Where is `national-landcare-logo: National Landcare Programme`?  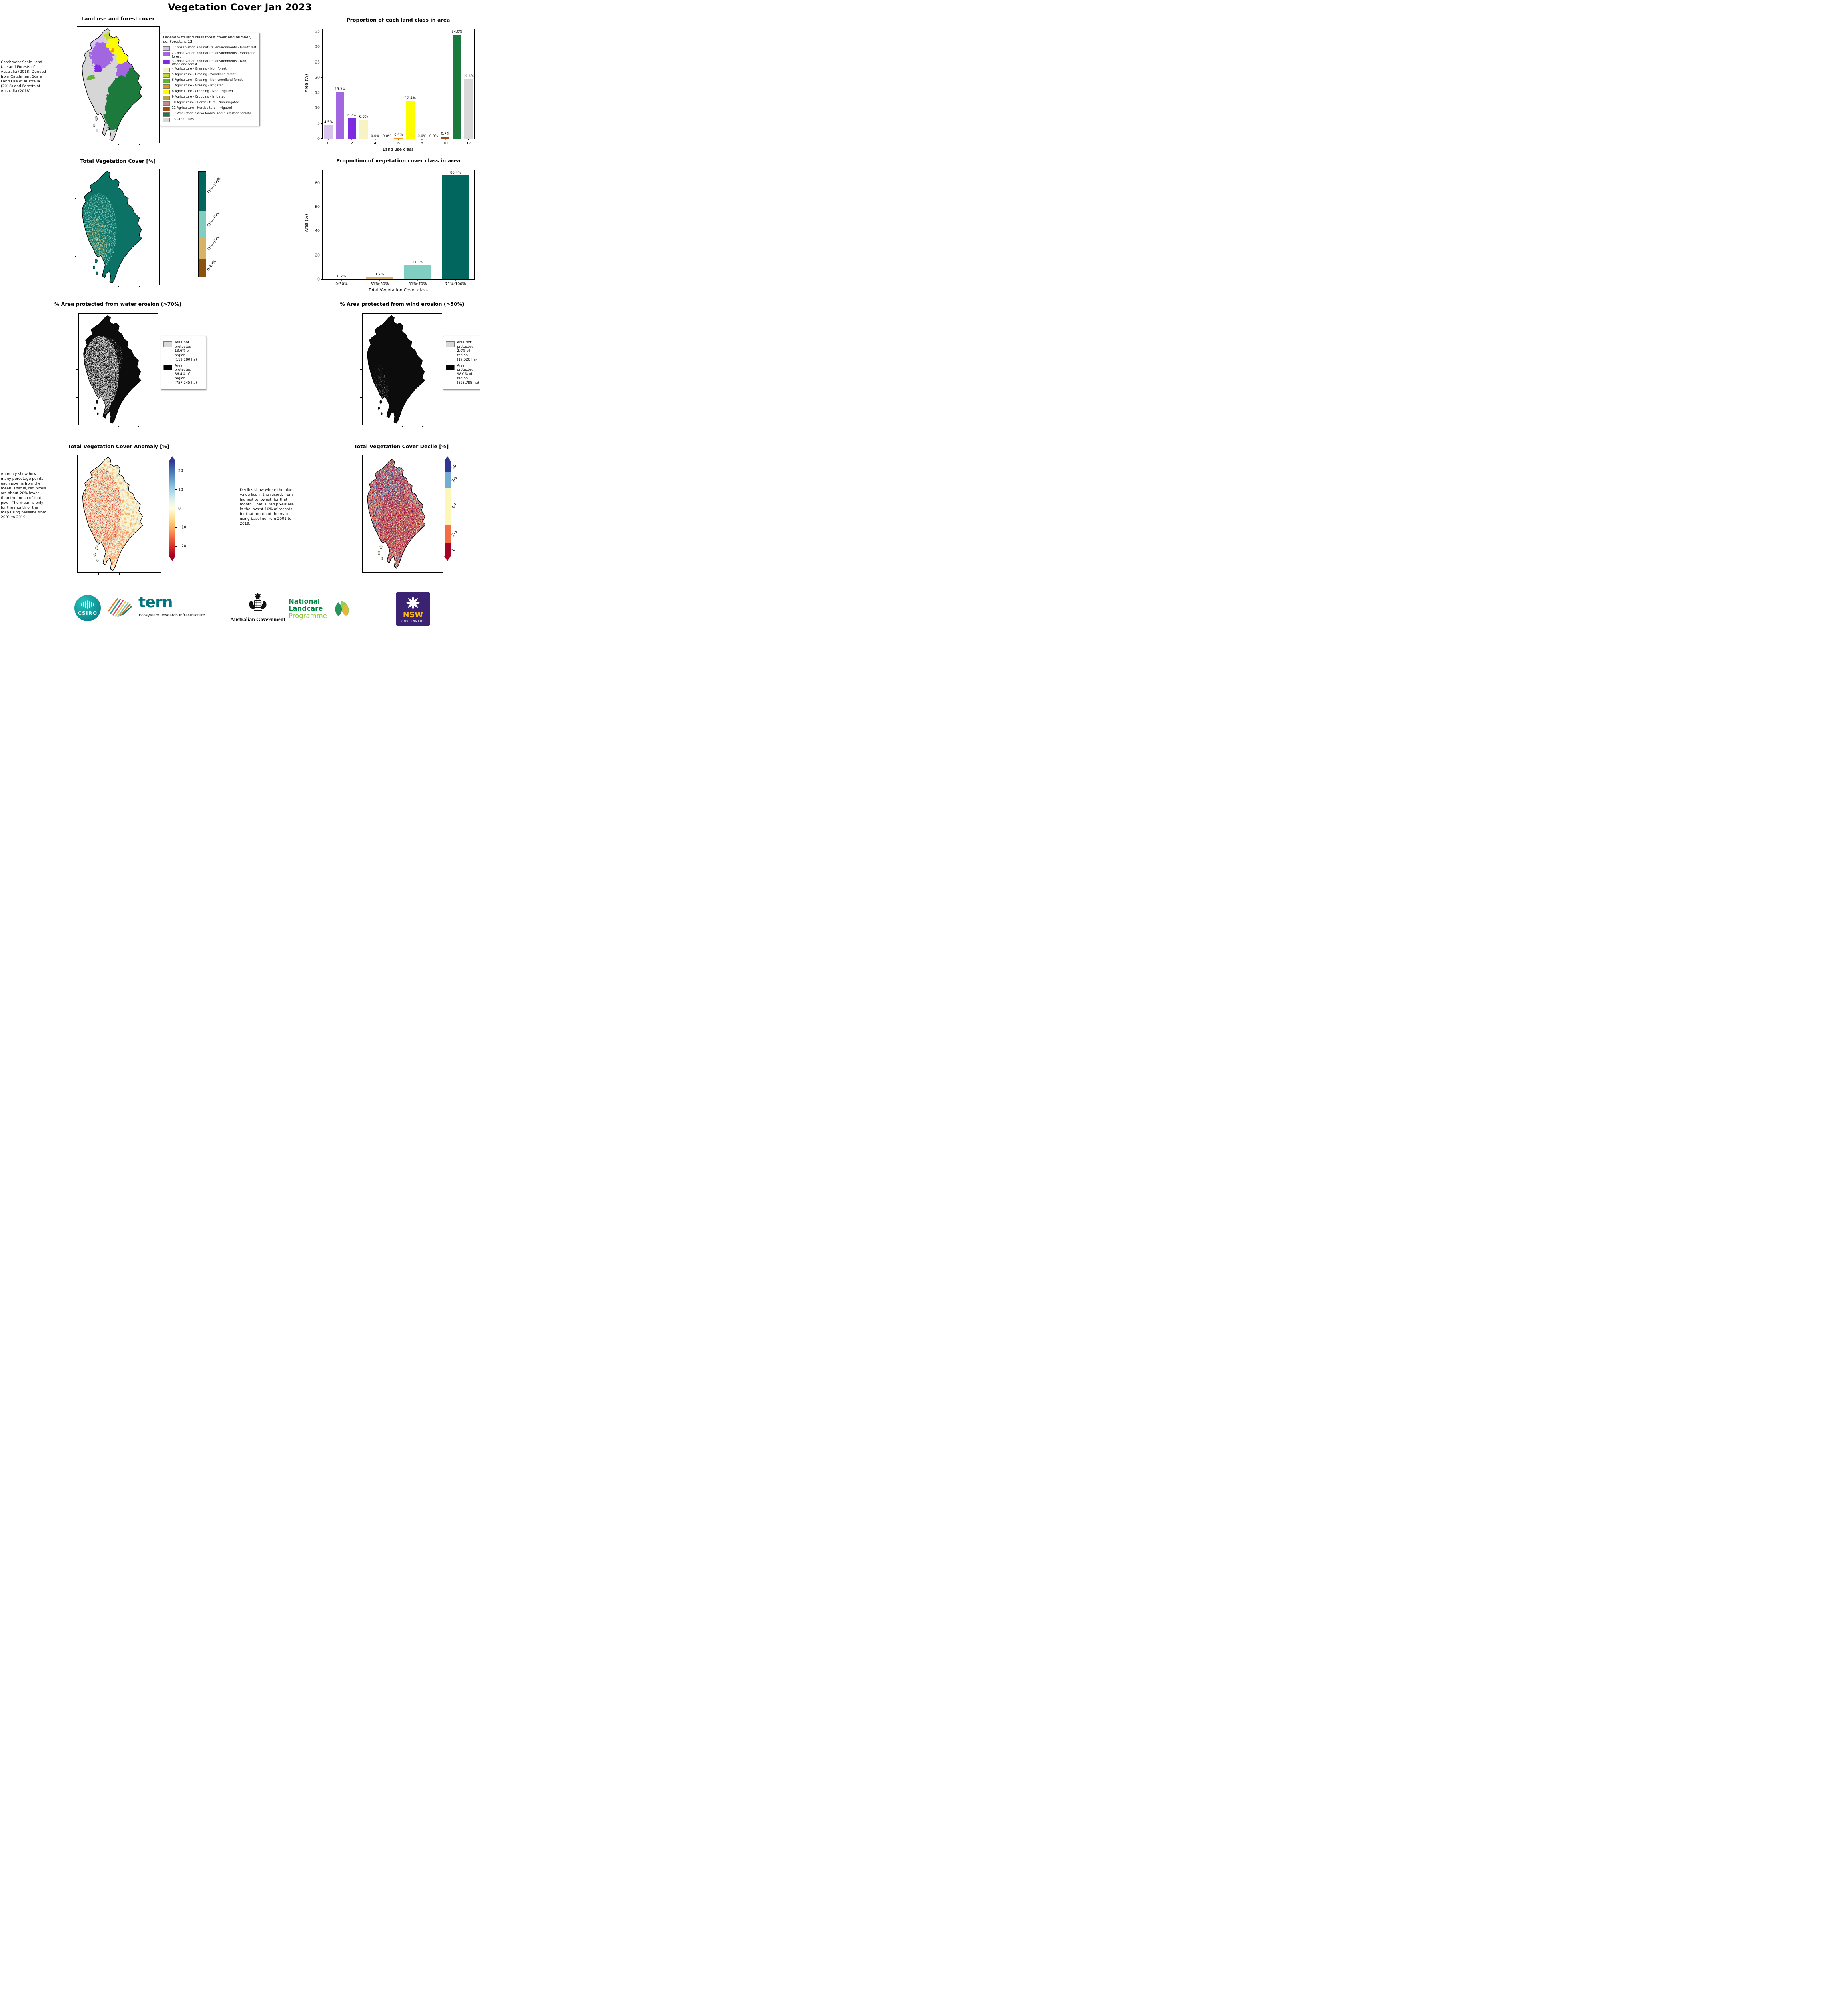
national-landcare-logo: National Landcare Programme is located at coordinates (321, 608).